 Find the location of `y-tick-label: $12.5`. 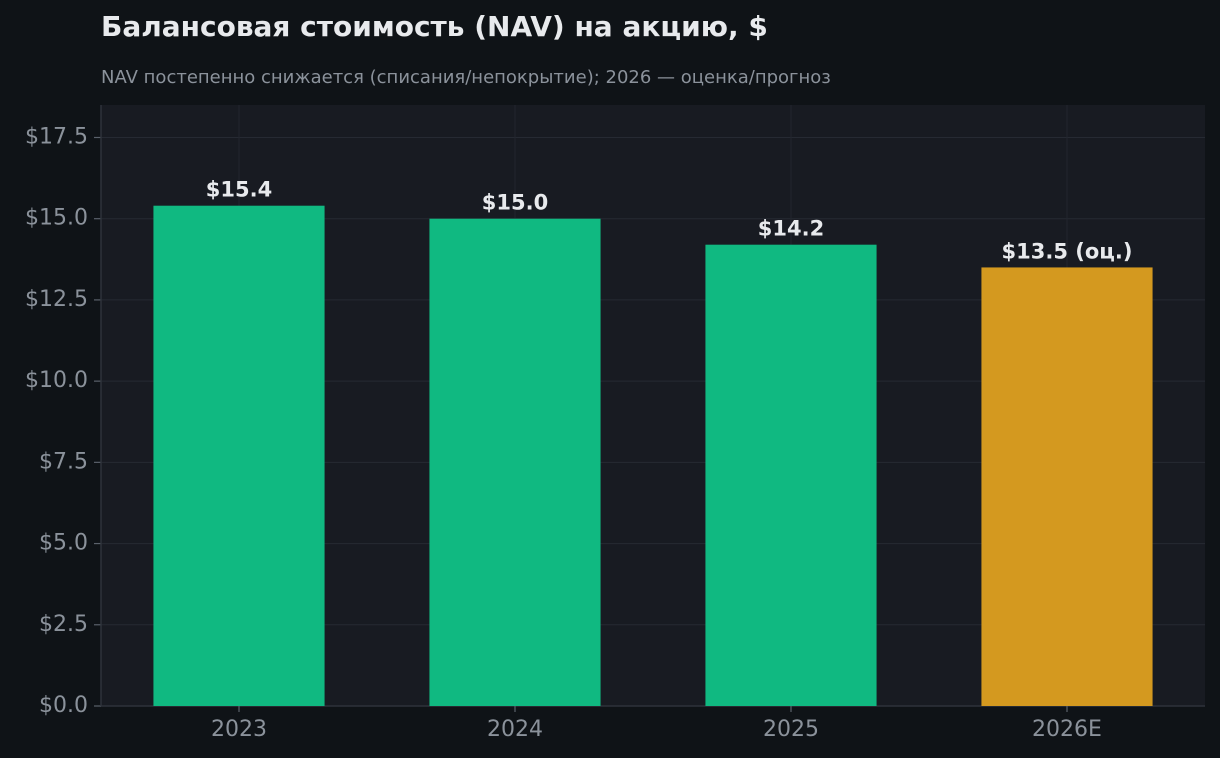

y-tick-label: $12.5 is located at coordinates (56, 299).